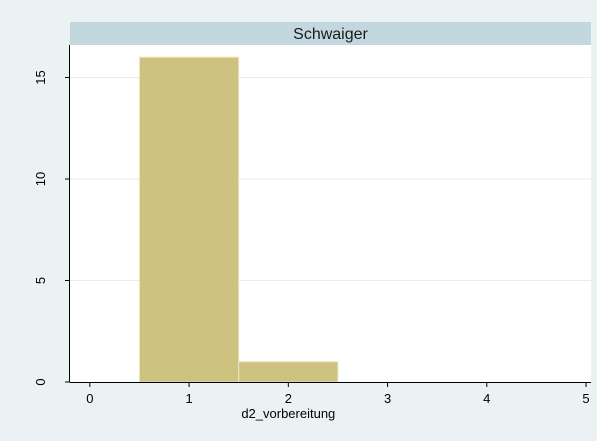 This screenshot has width=597, height=441. Describe the element at coordinates (288, 398) in the screenshot. I see `x-tick-label-2: 2` at that location.